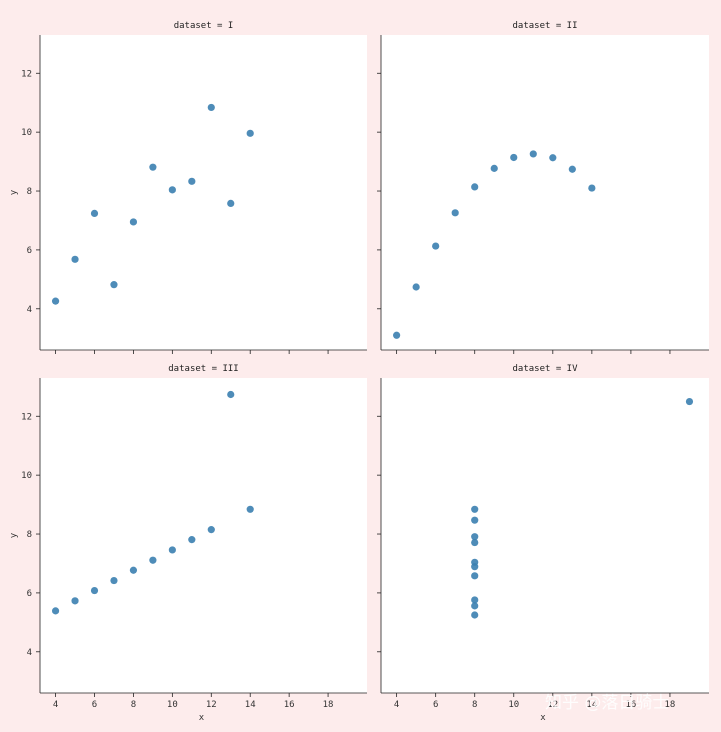 Image resolution: width=721 pixels, height=732 pixels. I want to click on panel-title: dataset = I, so click(204, 26).